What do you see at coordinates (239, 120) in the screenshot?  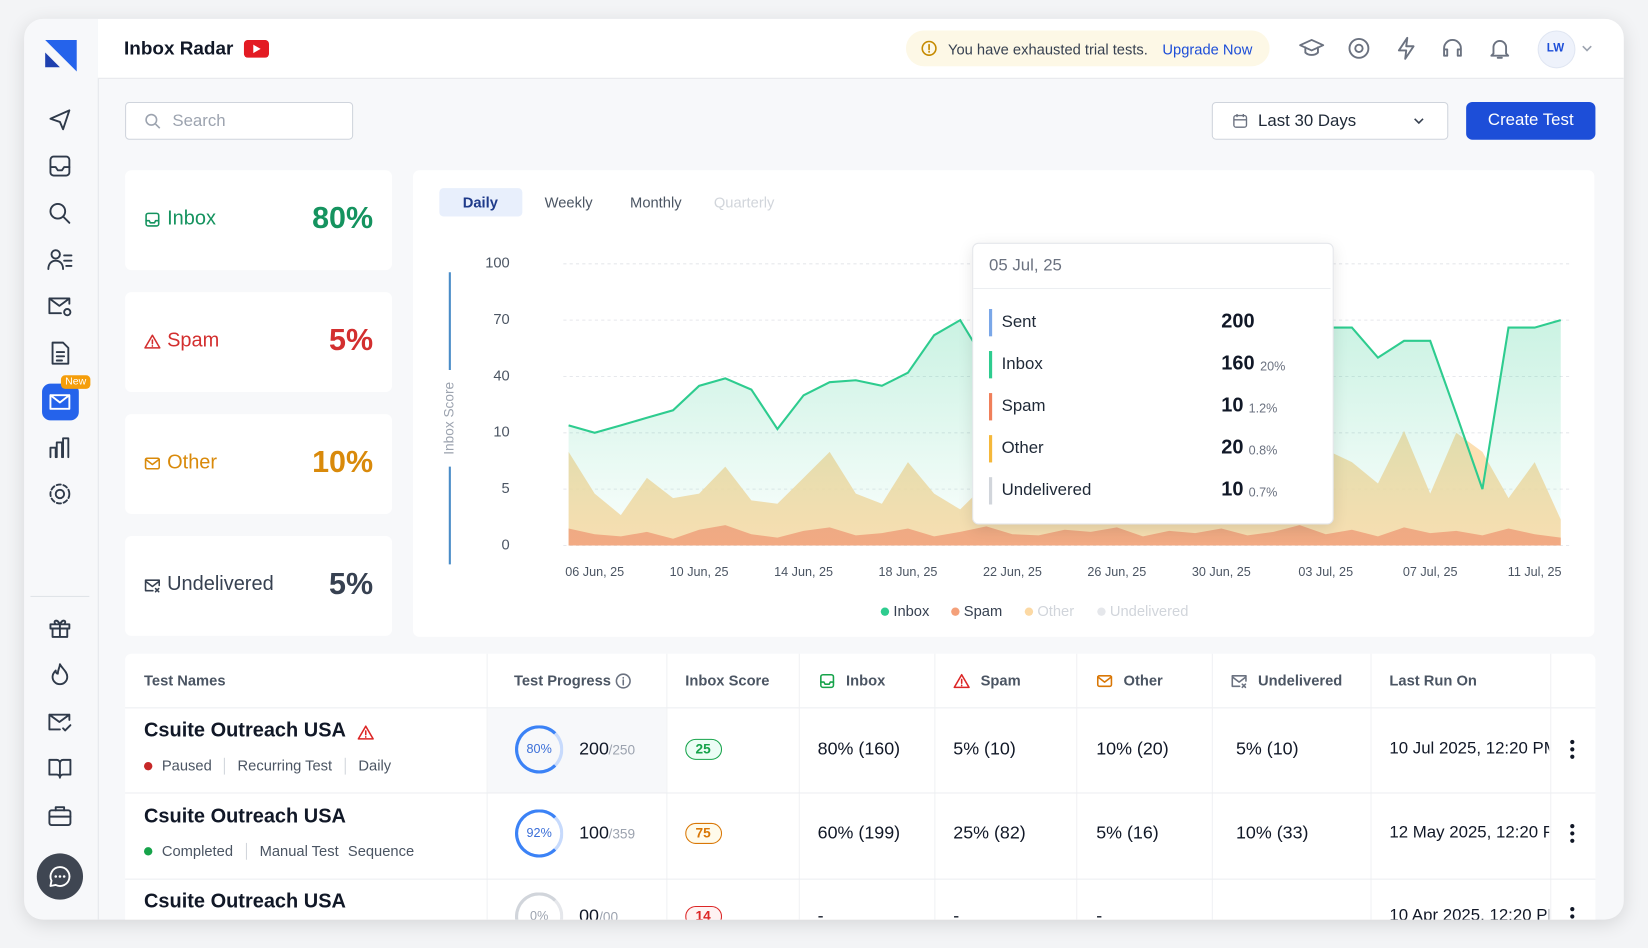 I see `search-box` at bounding box center [239, 120].